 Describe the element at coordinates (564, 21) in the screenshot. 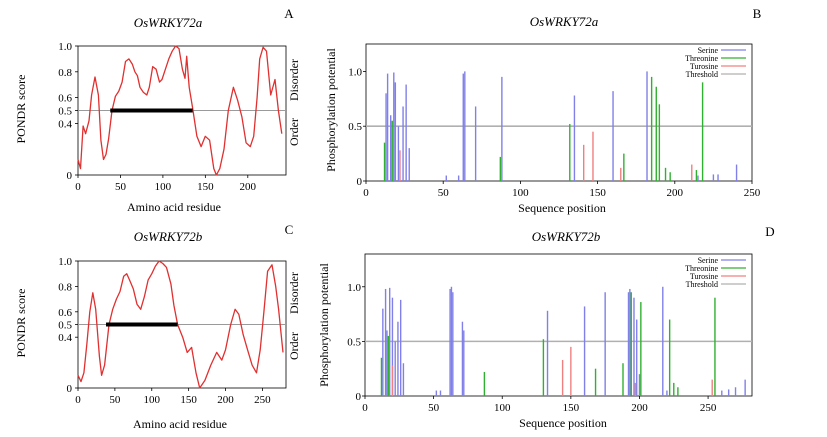

I see `panel-b-title: OsWRKY72a` at that location.